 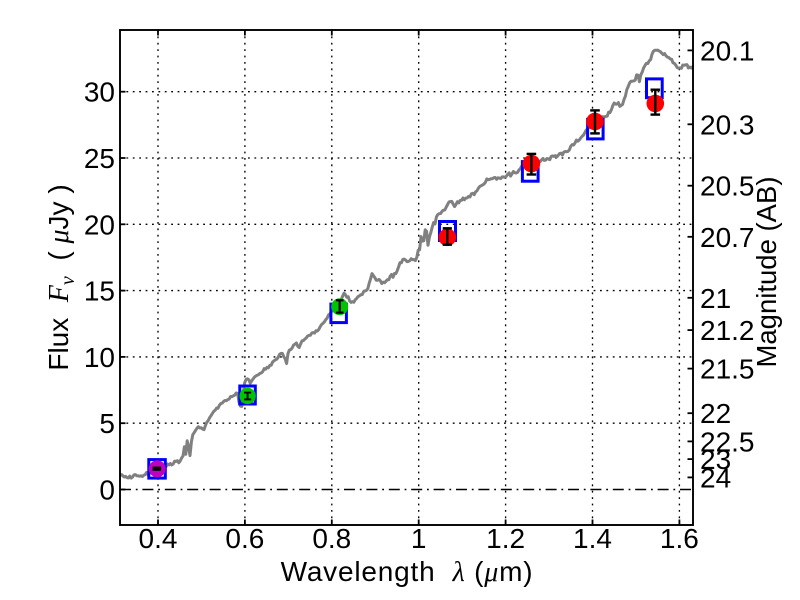 What do you see at coordinates (99, 92) in the screenshot?
I see `svg-text: 30` at bounding box center [99, 92].